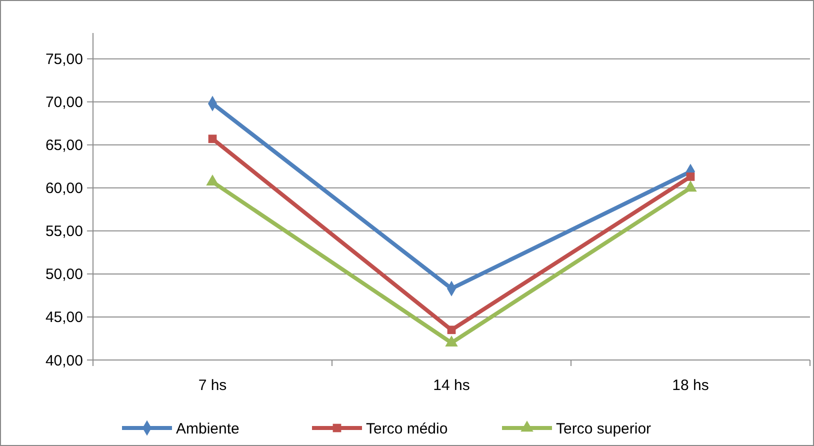 Image resolution: width=814 pixels, height=446 pixels. Describe the element at coordinates (451, 385) in the screenshot. I see `x-tick-label: 14 hs` at that location.